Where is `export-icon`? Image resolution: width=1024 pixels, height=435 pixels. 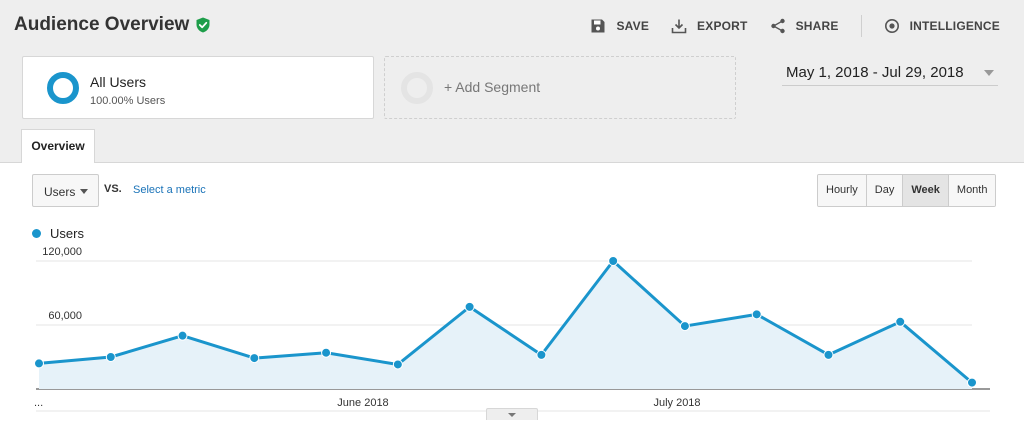
export-icon is located at coordinates (679, 26).